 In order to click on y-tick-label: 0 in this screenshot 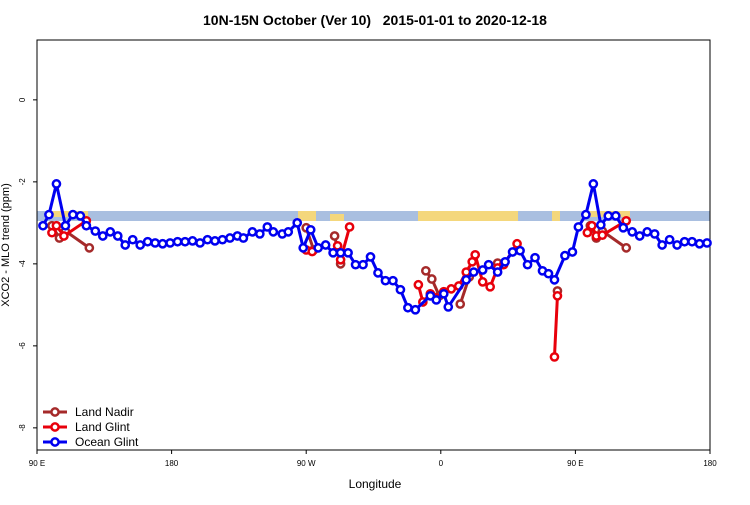, I will do `click(22, 99)`.